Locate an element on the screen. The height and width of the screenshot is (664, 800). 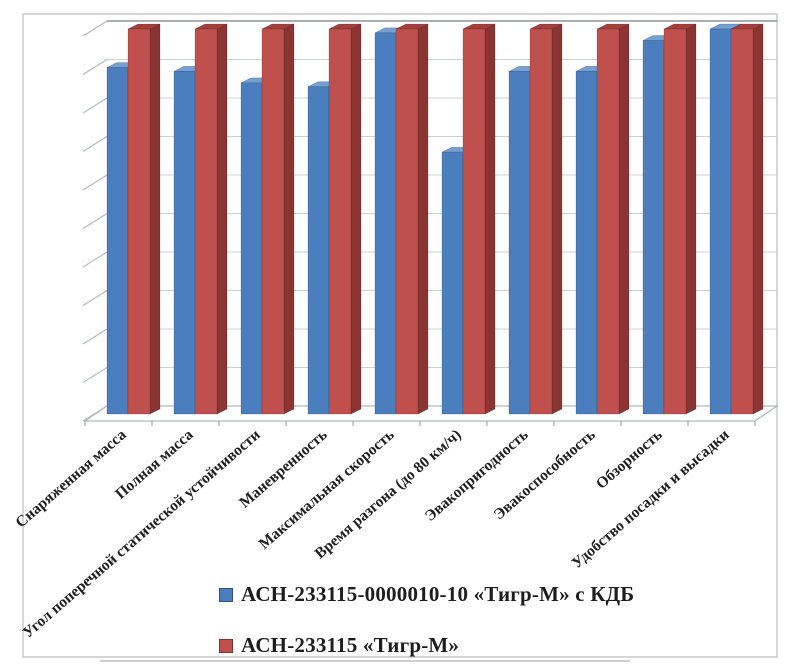
legend-marker-blue-icon is located at coordinates (226, 594).